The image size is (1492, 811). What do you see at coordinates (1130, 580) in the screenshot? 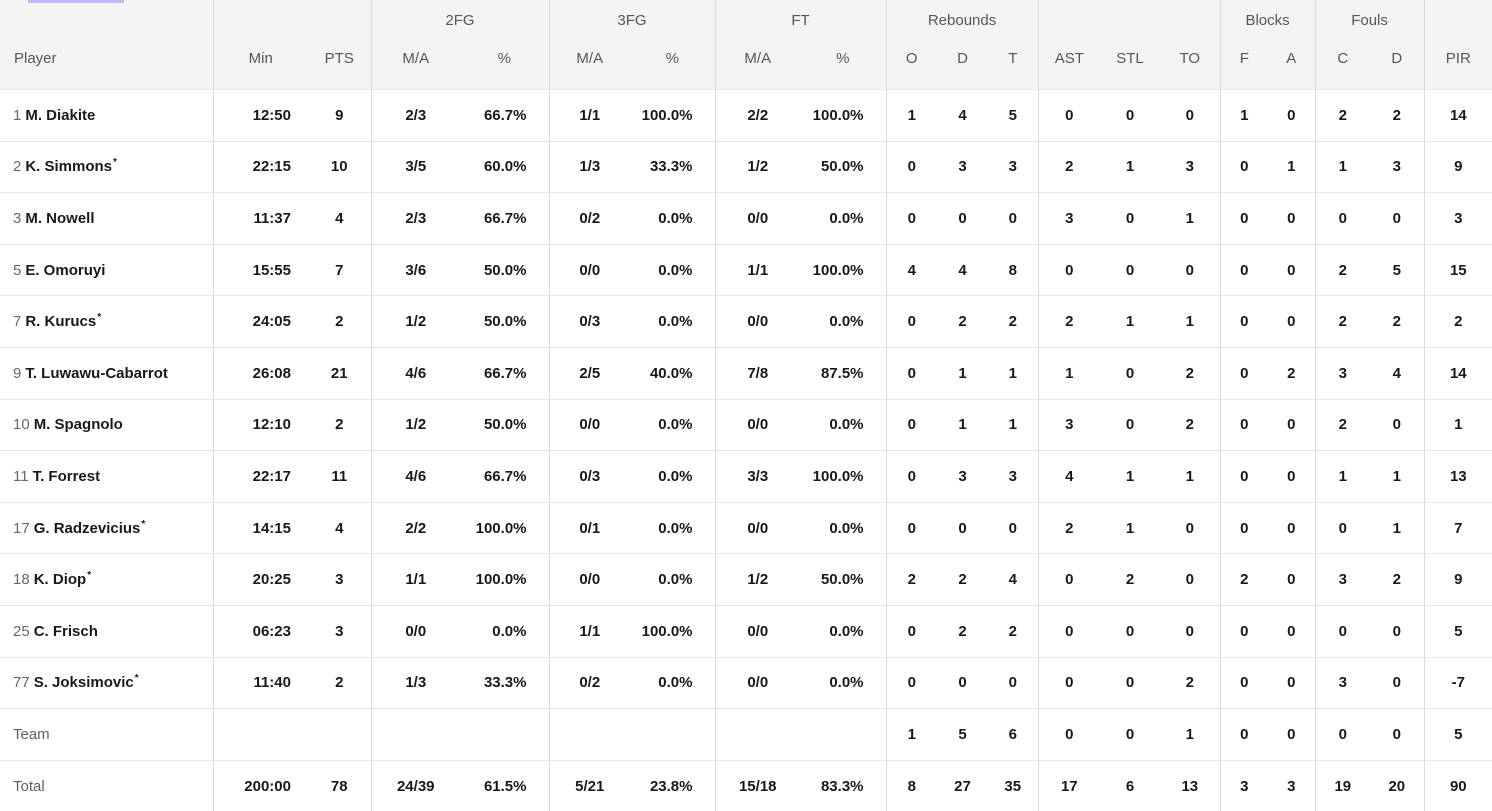
I see `stat-stl: 2` at bounding box center [1130, 580].